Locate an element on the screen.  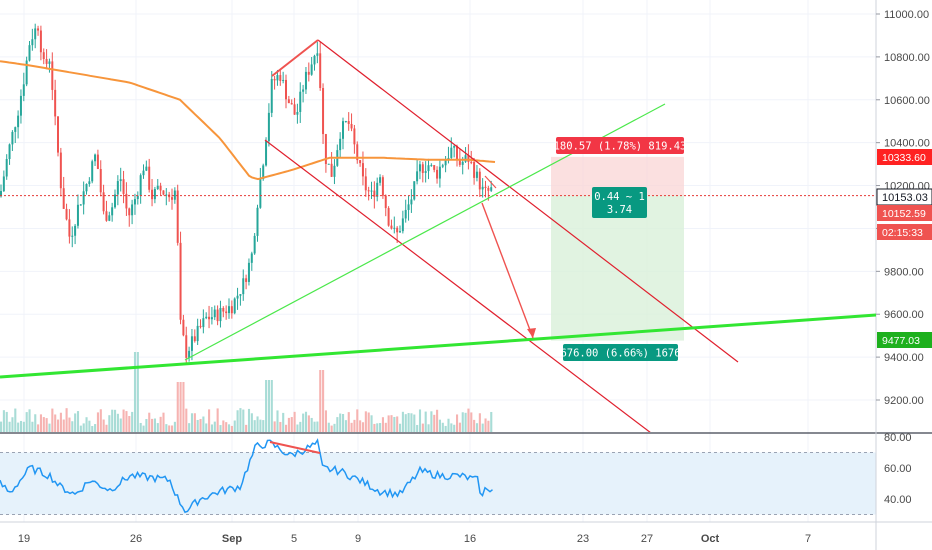
divergence-rsi-line is located at coordinates (295, 447).